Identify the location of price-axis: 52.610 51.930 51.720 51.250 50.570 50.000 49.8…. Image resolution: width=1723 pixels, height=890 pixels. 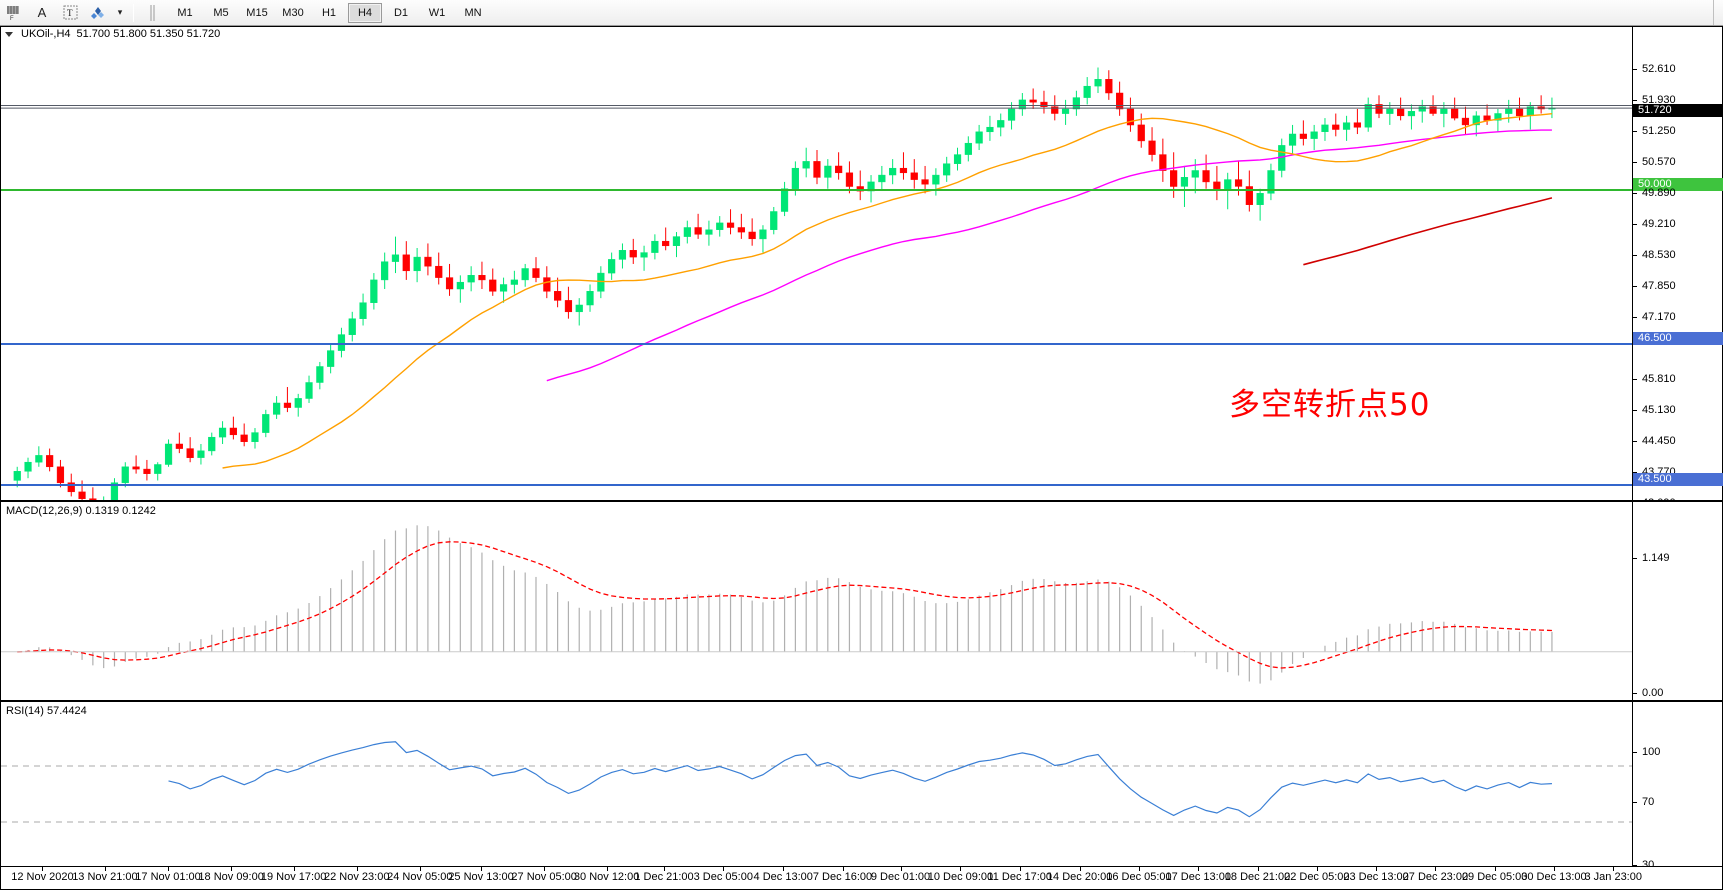
(1677, 283).